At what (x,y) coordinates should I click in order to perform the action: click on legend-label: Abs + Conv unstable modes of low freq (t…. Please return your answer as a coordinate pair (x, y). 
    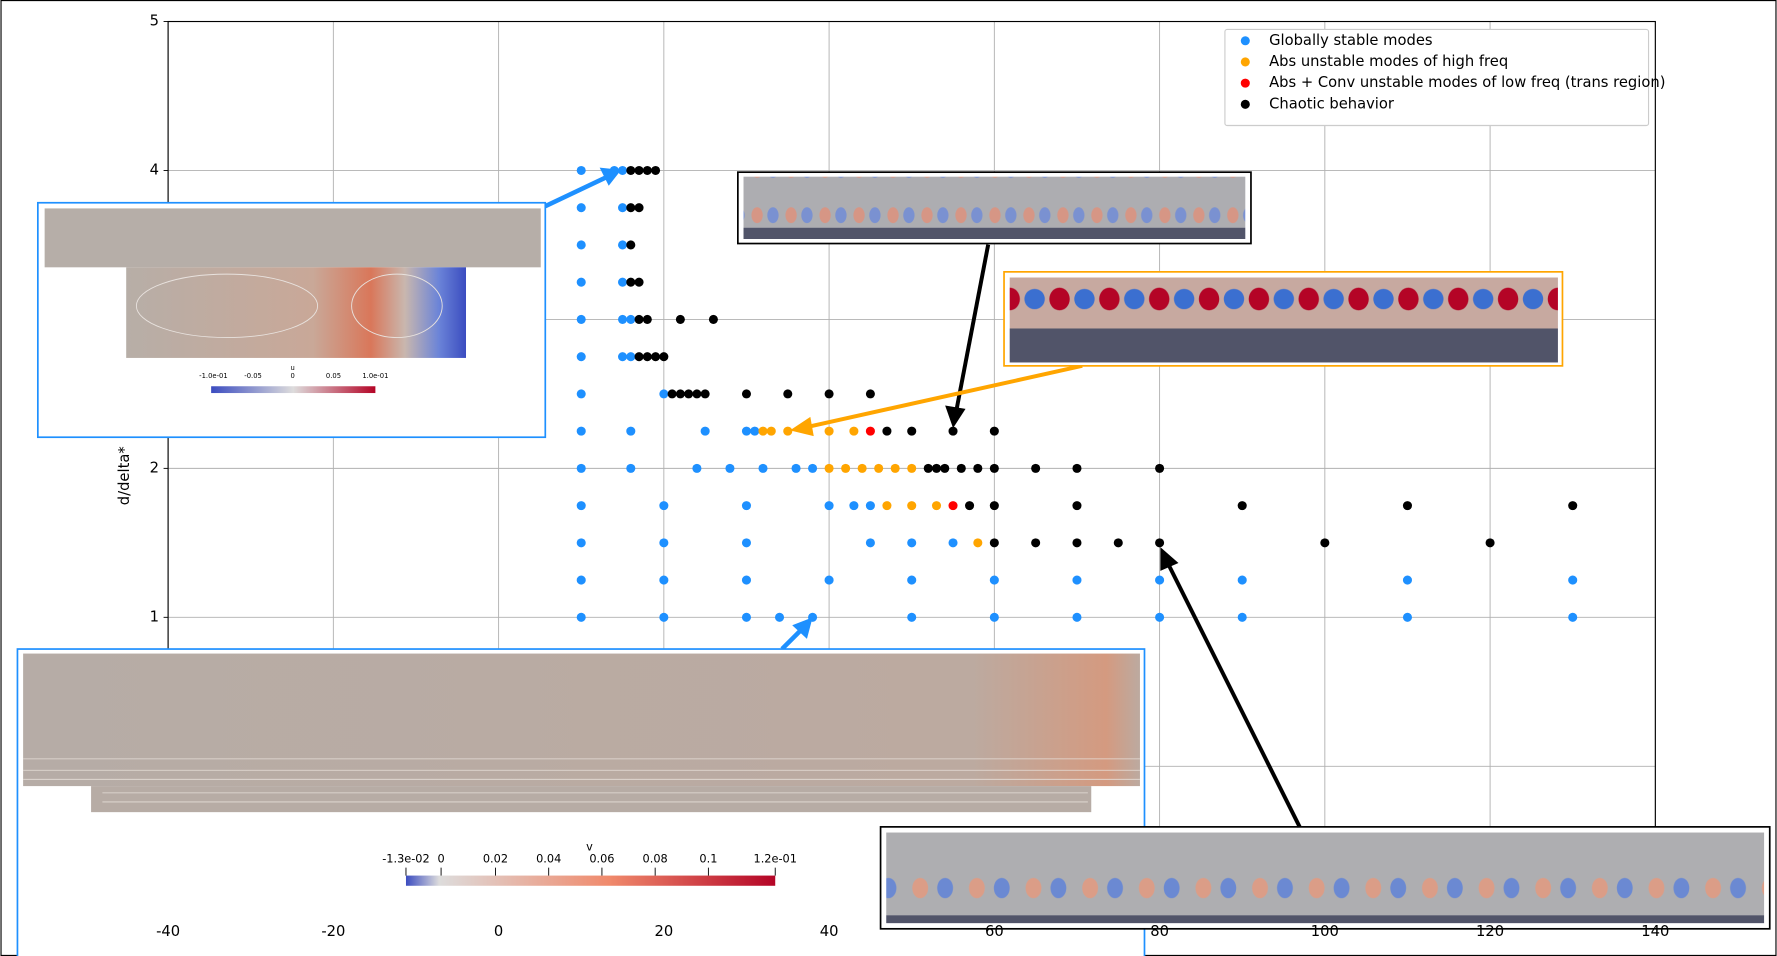
    Looking at the image, I should click on (1467, 82).